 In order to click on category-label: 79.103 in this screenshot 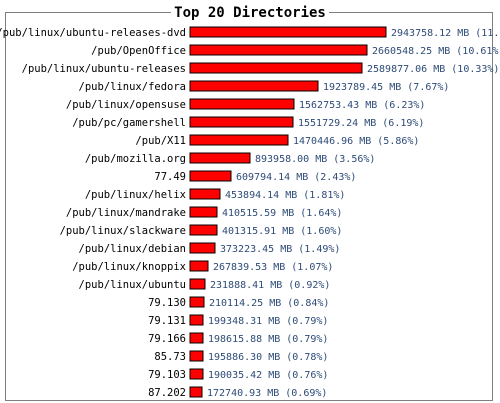, I will do `click(167, 375)`.